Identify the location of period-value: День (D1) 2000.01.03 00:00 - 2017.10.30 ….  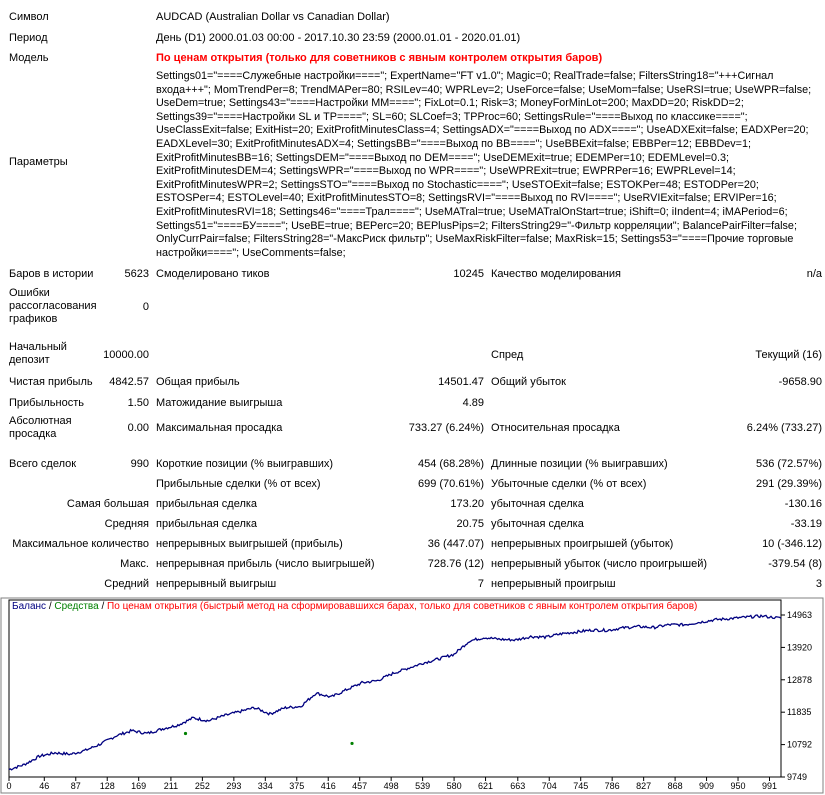
(338, 38).